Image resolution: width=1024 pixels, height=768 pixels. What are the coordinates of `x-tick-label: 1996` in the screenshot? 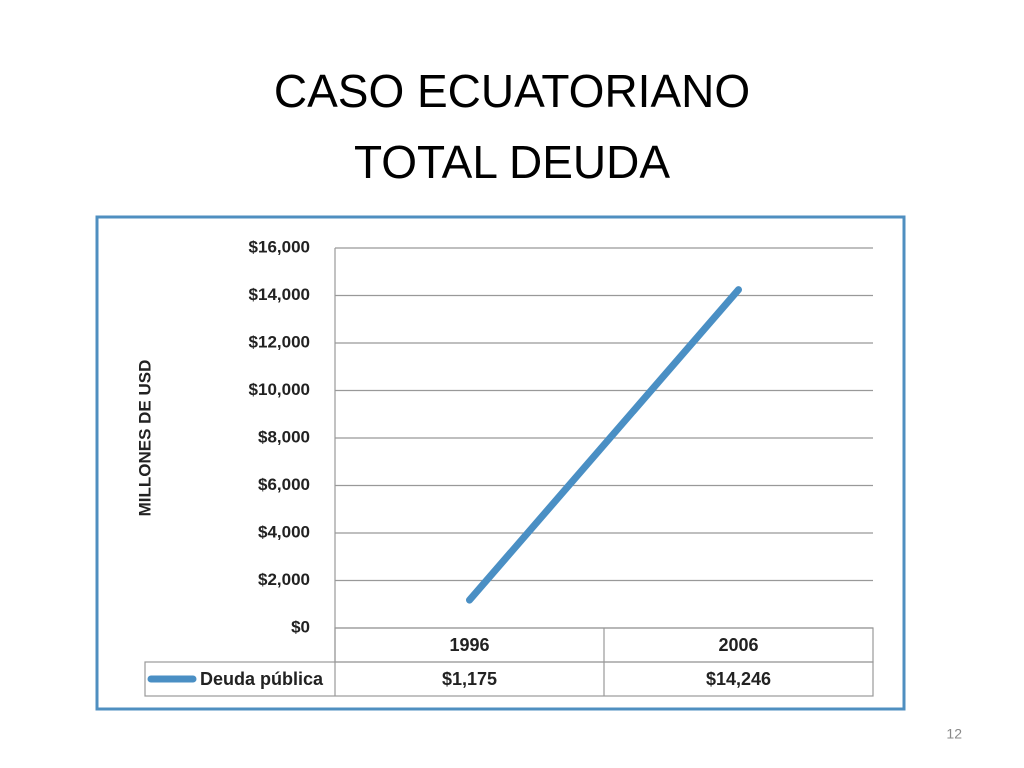 It's located at (469, 645).